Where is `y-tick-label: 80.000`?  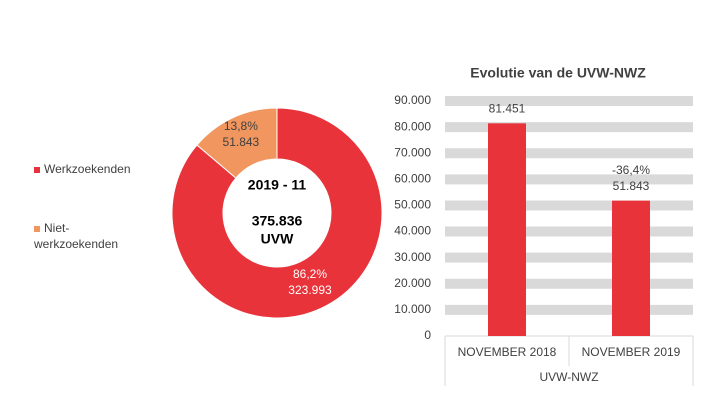
y-tick-label: 80.000 is located at coordinates (412, 126).